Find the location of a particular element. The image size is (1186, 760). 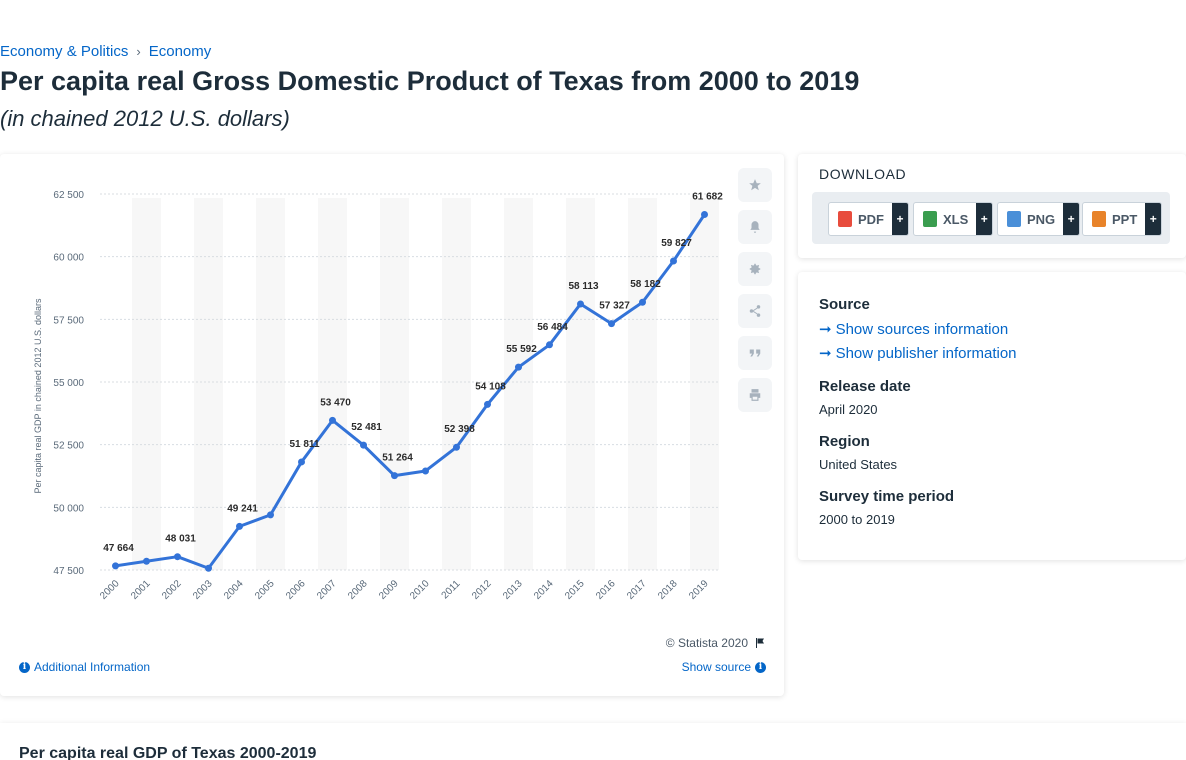

star-icon is located at coordinates (755, 185).